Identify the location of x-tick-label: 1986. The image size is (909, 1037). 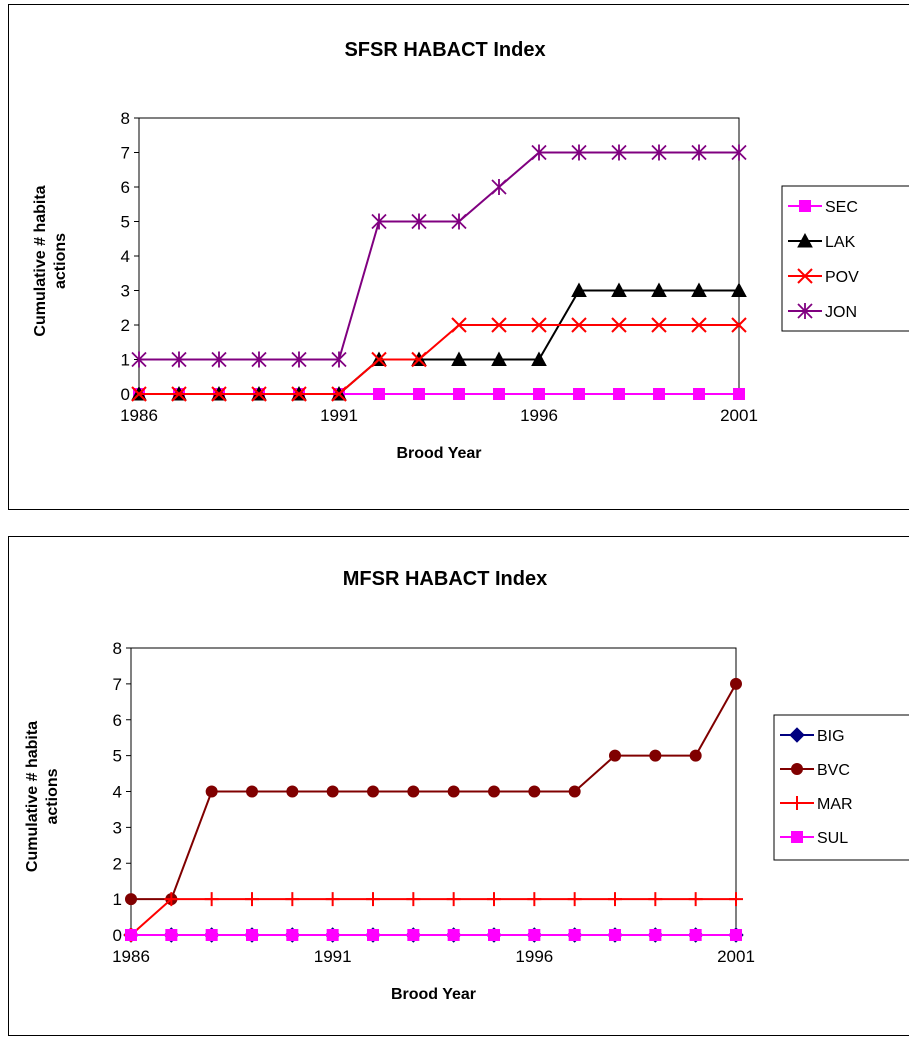
(131, 956).